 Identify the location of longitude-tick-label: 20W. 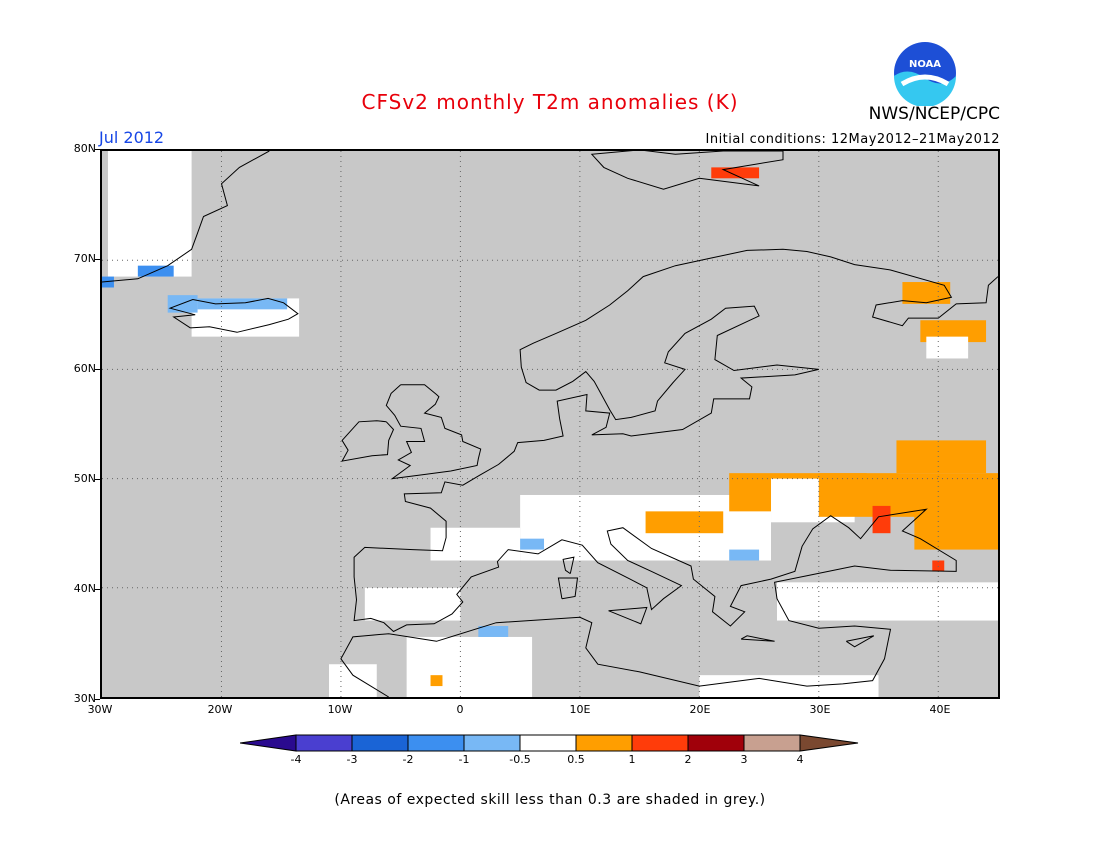
(220, 709).